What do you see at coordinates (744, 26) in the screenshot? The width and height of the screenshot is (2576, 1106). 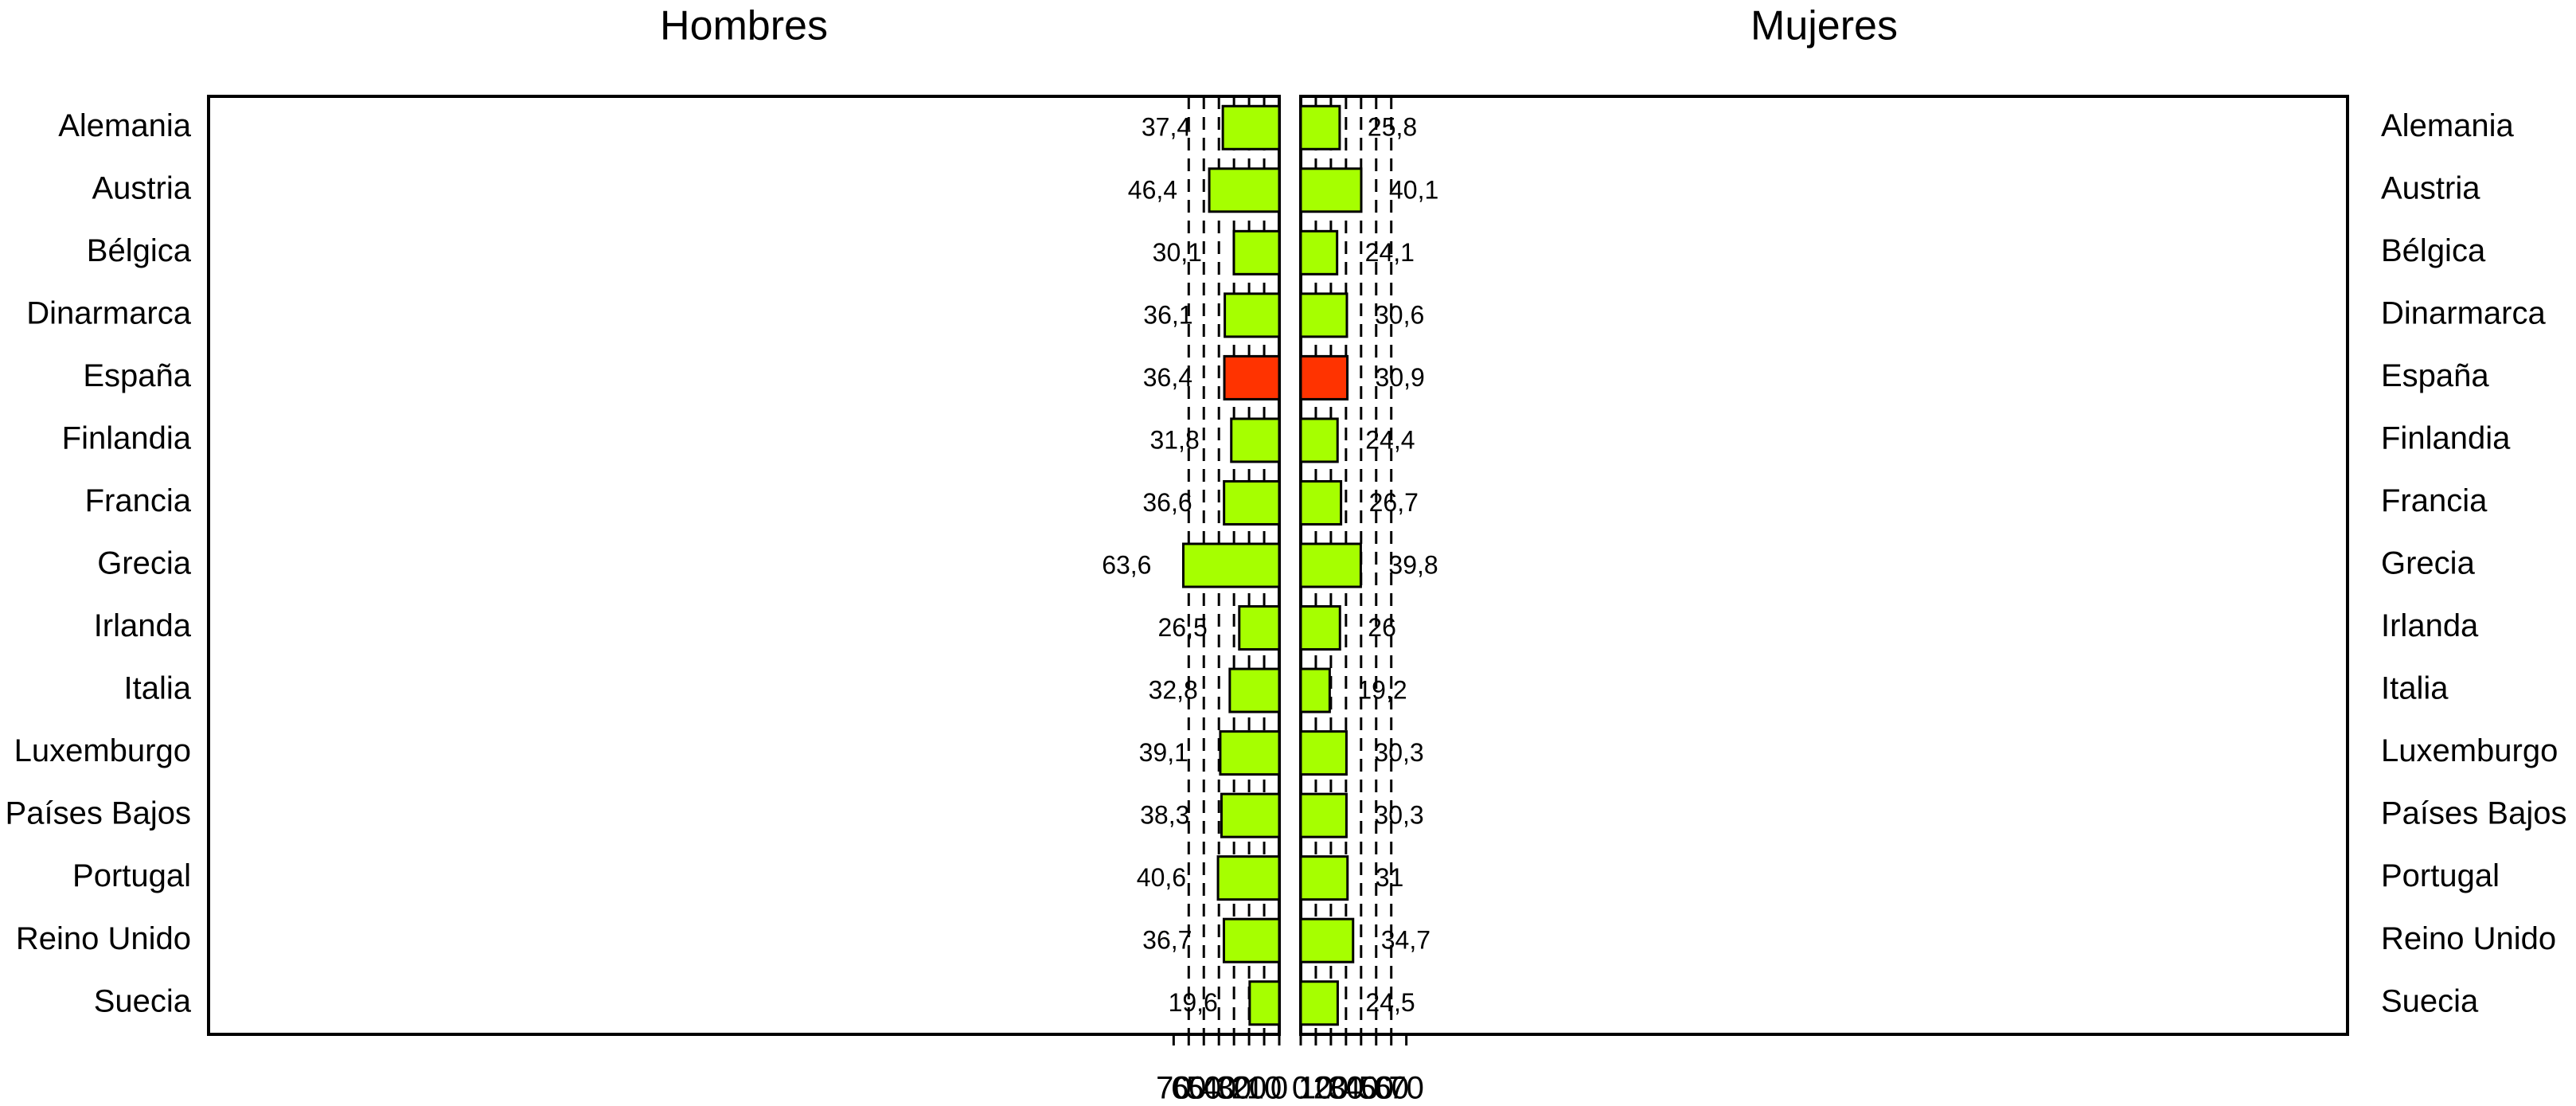 I see `left-panel-title: Hombres` at bounding box center [744, 26].